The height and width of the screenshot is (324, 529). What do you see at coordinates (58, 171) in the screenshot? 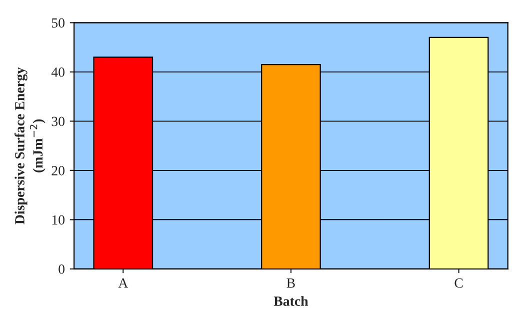
I see `y-tick-label: 20` at bounding box center [58, 171].